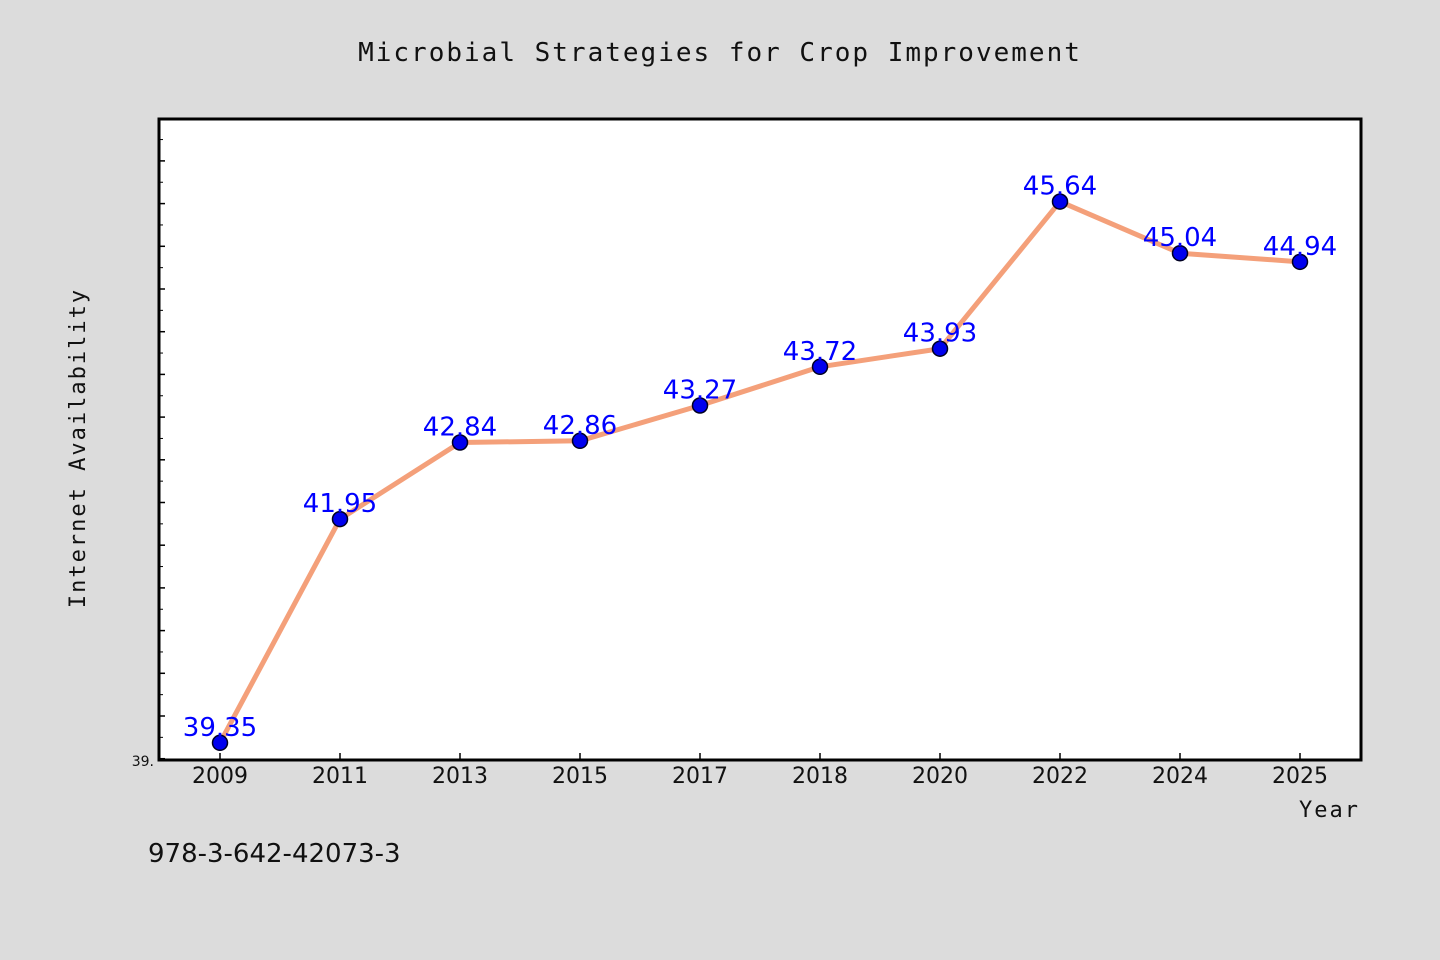 Image resolution: width=1440 pixels, height=960 pixels. I want to click on data-label: 39.35, so click(220, 728).